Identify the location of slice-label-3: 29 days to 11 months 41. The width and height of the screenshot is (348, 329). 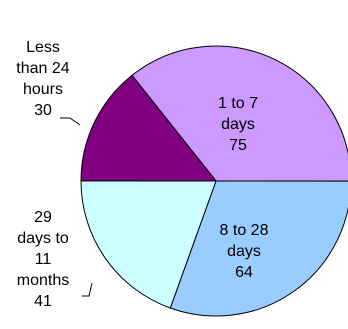
(43, 259).